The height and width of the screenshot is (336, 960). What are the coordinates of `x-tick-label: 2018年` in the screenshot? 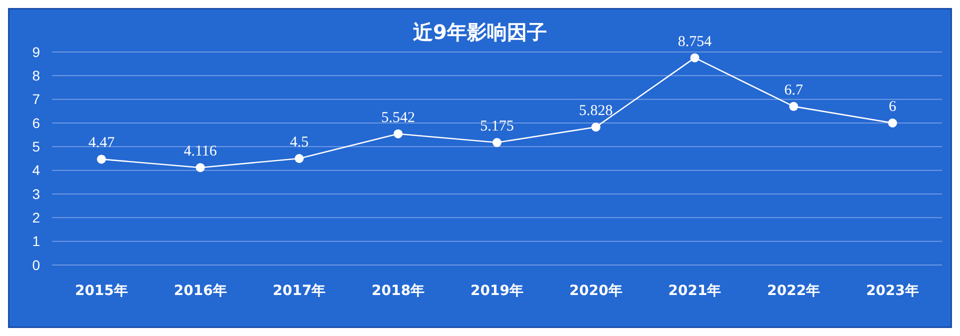 It's located at (398, 291).